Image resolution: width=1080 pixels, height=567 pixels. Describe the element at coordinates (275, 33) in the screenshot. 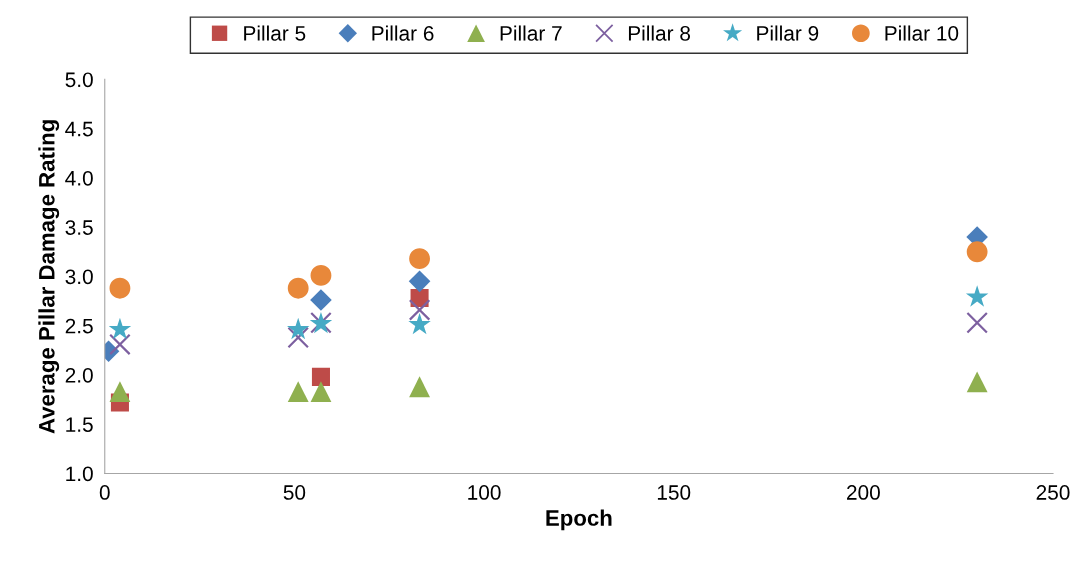

I see `legend-label: Pillar 5` at that location.